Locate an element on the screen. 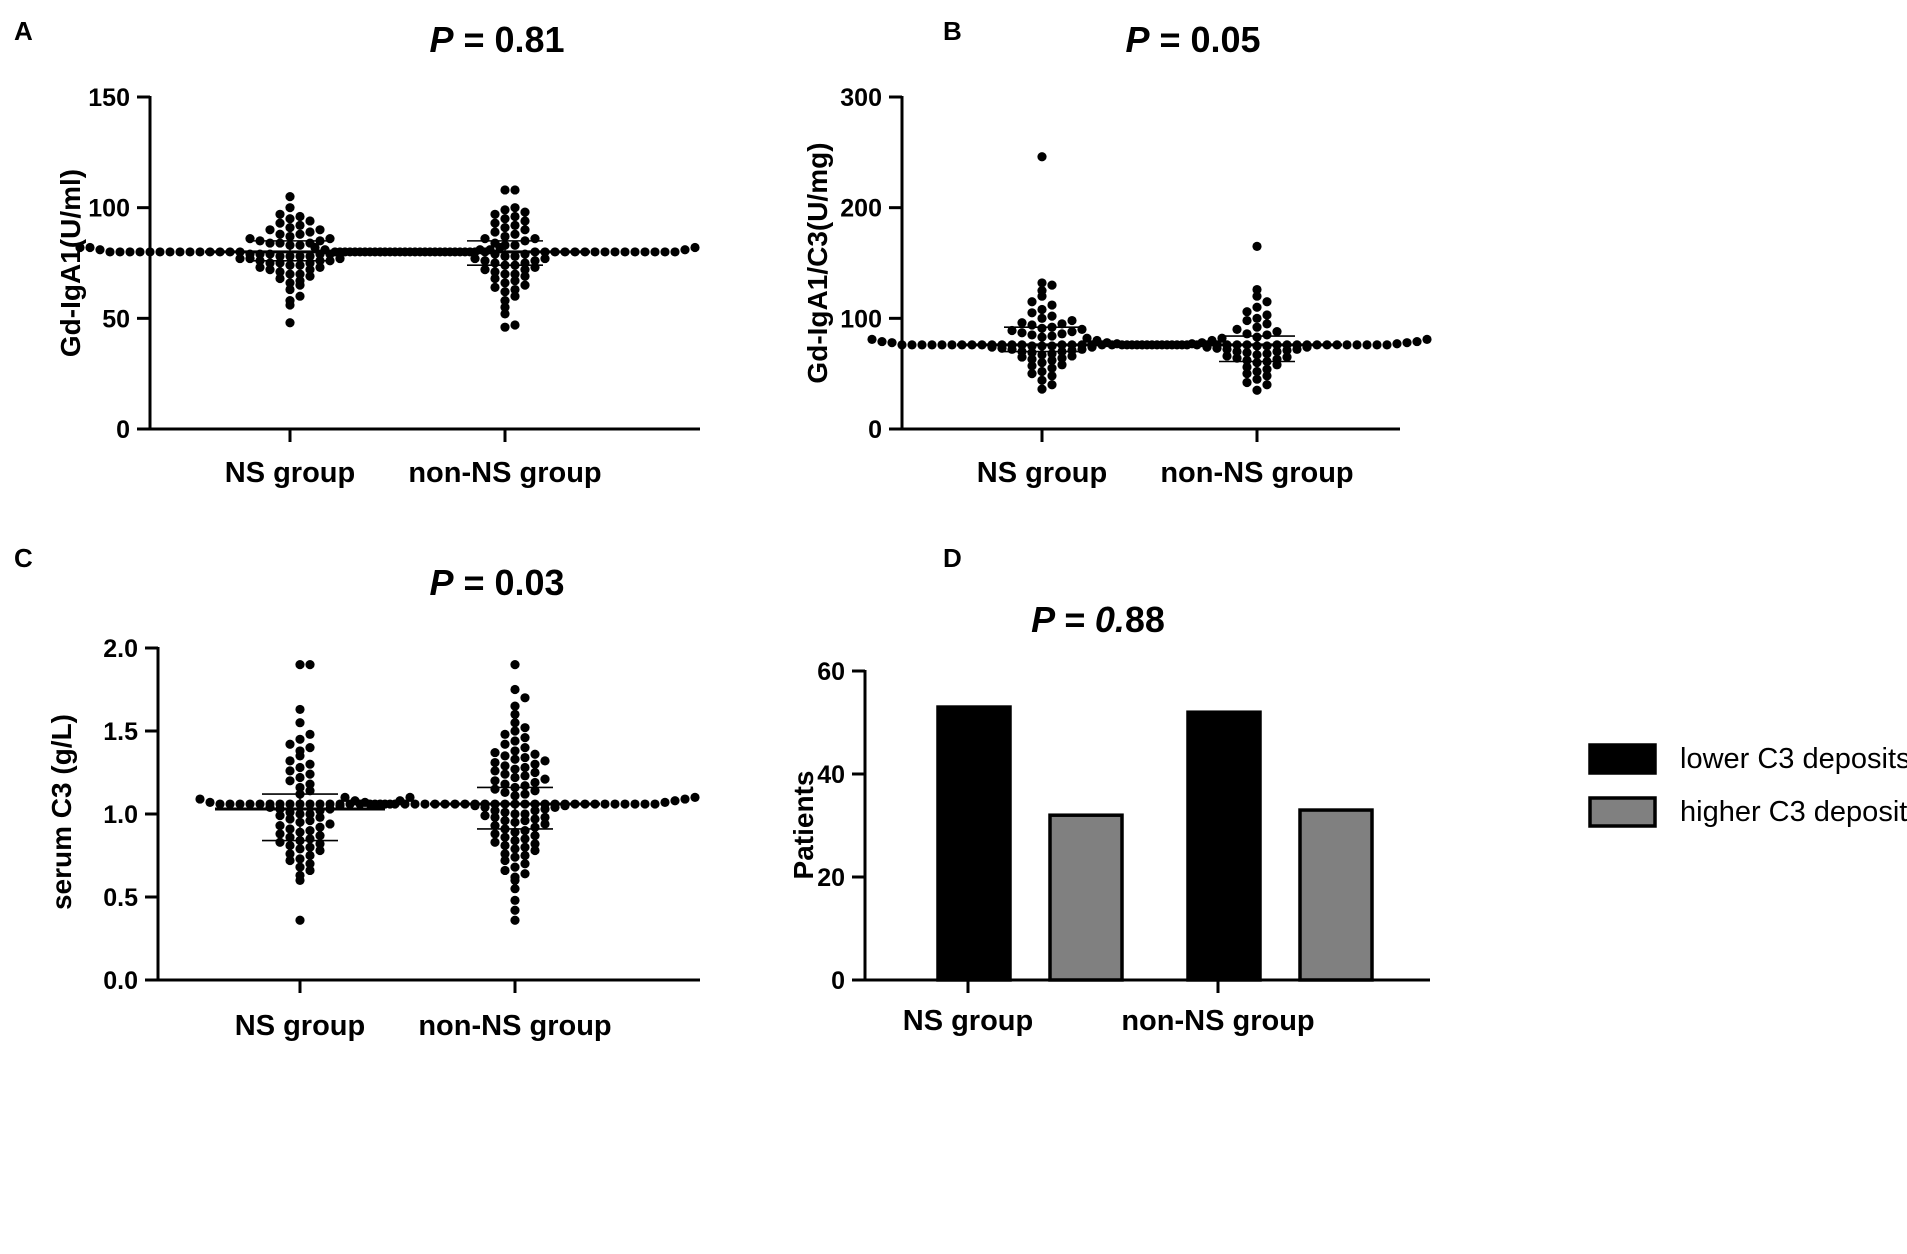  title-p-value: = 0.81 is located at coordinates (508, 39).